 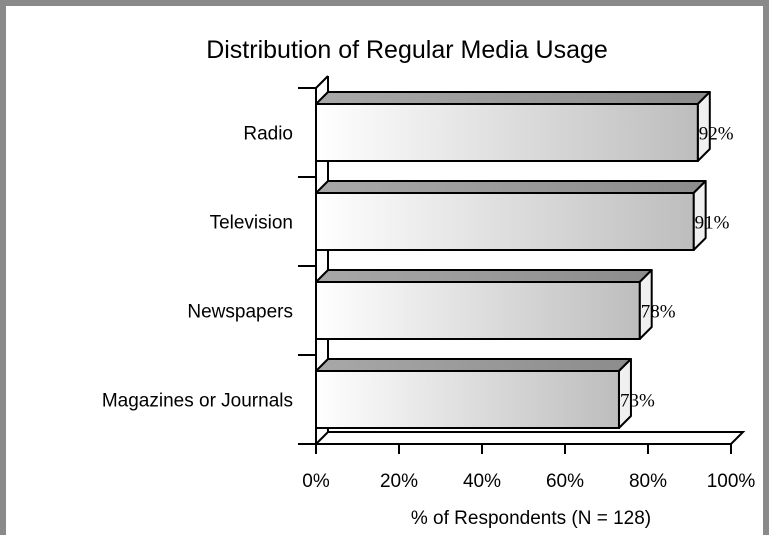 I want to click on category-label: Television, so click(x=251, y=223).